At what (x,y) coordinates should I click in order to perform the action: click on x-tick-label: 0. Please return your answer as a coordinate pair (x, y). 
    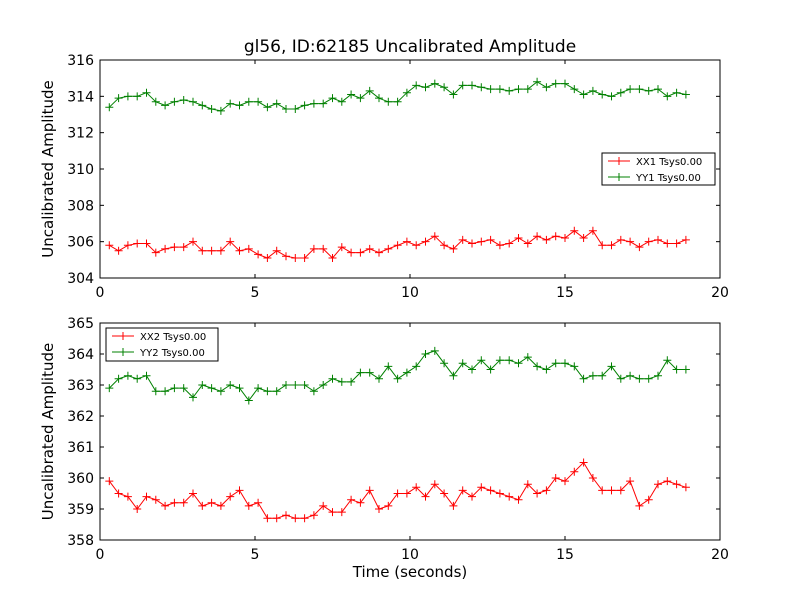
    Looking at the image, I should click on (100, 555).